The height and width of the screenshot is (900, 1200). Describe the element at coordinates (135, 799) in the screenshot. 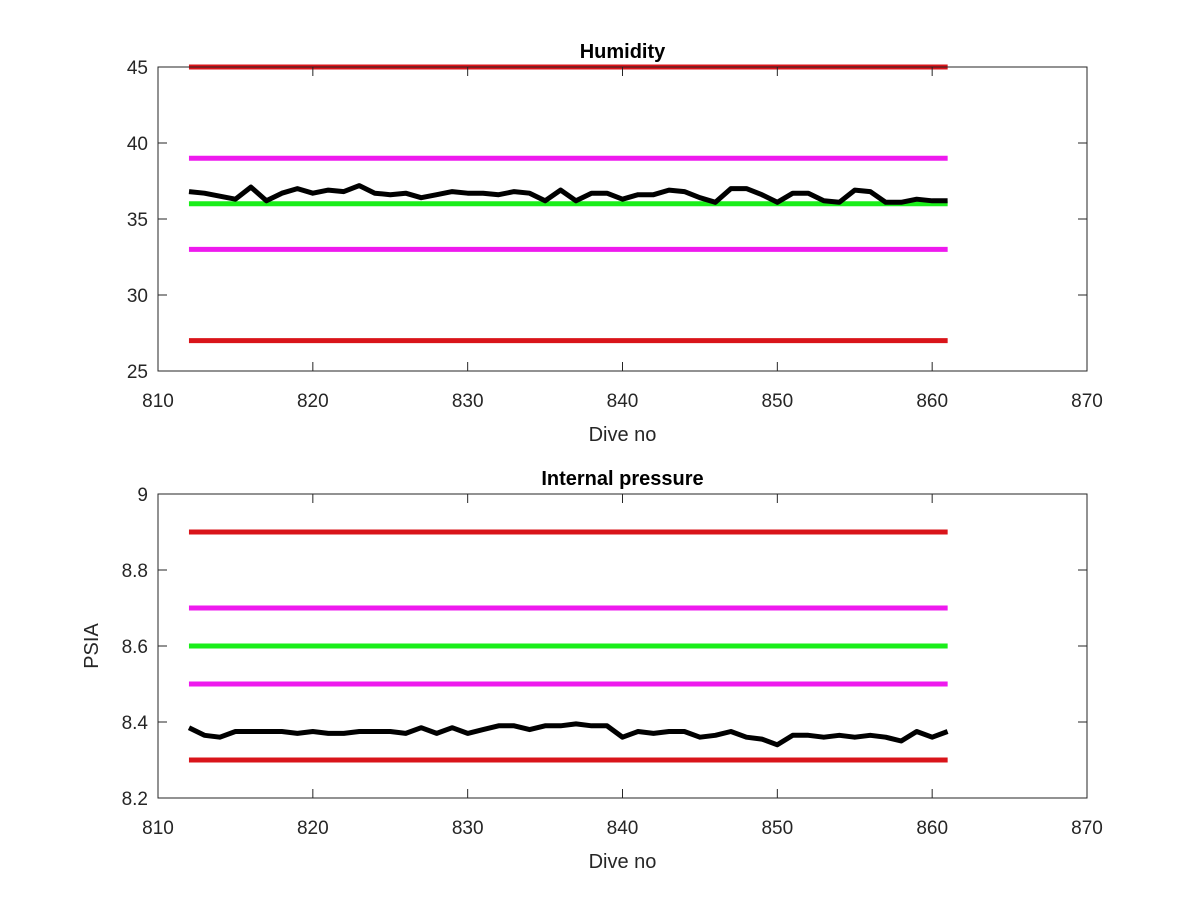

I see `y-tick-label: 8.2` at that location.